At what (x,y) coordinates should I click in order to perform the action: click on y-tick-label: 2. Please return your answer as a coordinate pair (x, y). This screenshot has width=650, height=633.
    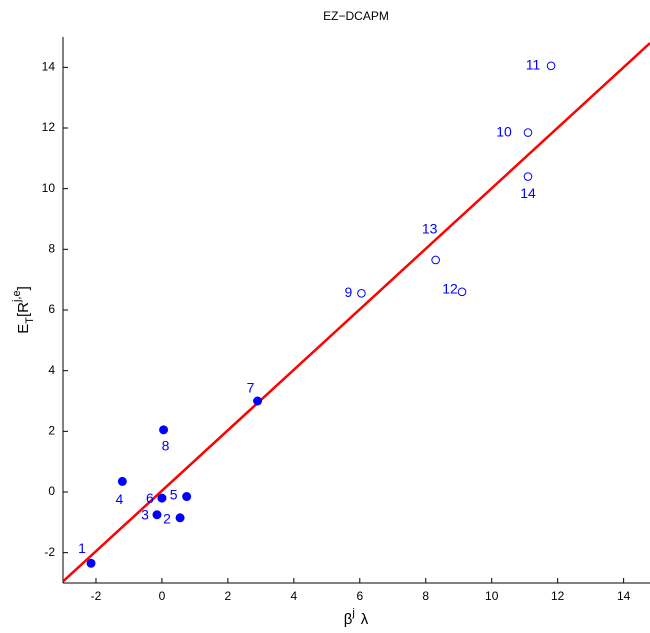
    Looking at the image, I should click on (51, 431).